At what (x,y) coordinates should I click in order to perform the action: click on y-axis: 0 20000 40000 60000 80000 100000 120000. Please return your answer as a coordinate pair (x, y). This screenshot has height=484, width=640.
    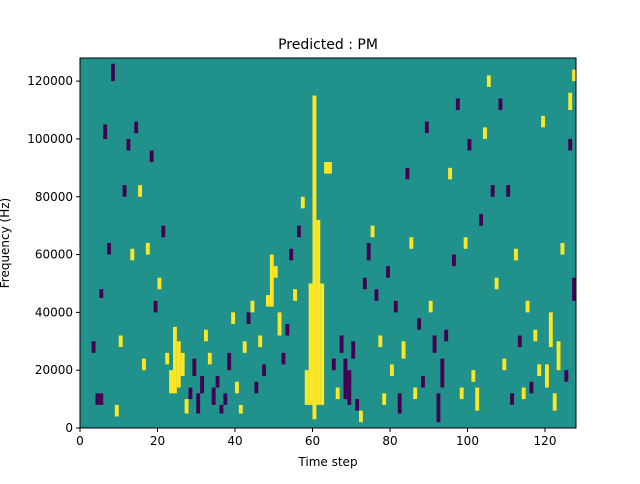
    Looking at the image, I should click on (53, 254).